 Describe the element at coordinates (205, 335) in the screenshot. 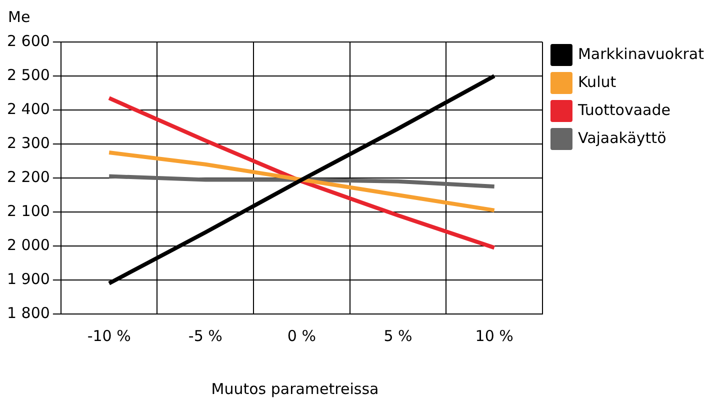

I see `x-tick-label: -5 %` at that location.